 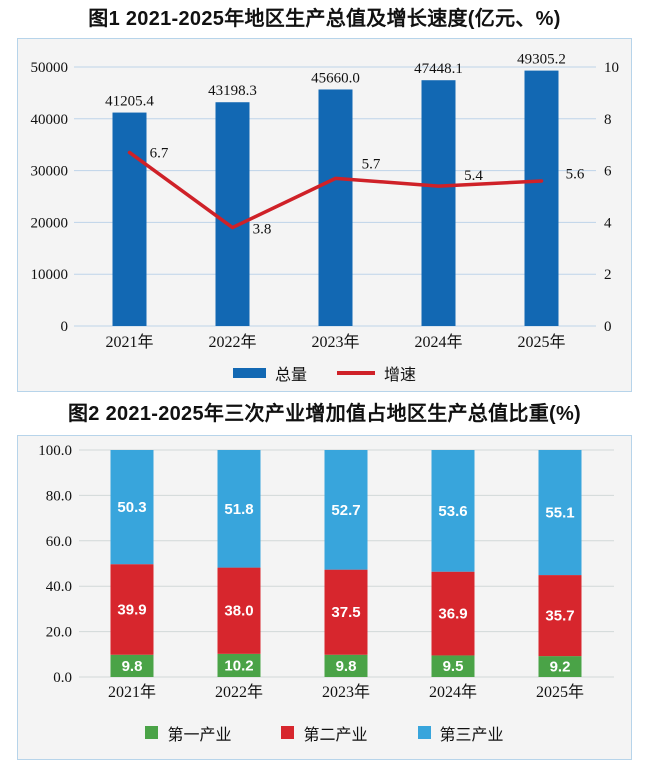 What do you see at coordinates (438, 69) in the screenshot?
I see `gdp-value-label: 47448.1` at bounding box center [438, 69].